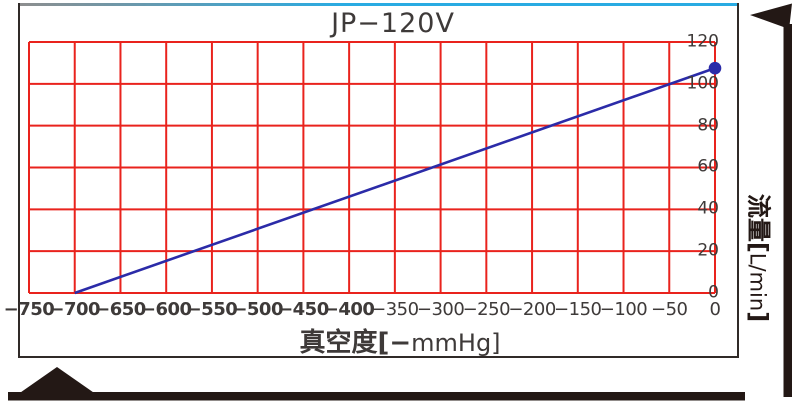 This screenshot has width=796, height=408. What do you see at coordinates (715, 68) in the screenshot?
I see `curve-endpoint-marker` at bounding box center [715, 68].